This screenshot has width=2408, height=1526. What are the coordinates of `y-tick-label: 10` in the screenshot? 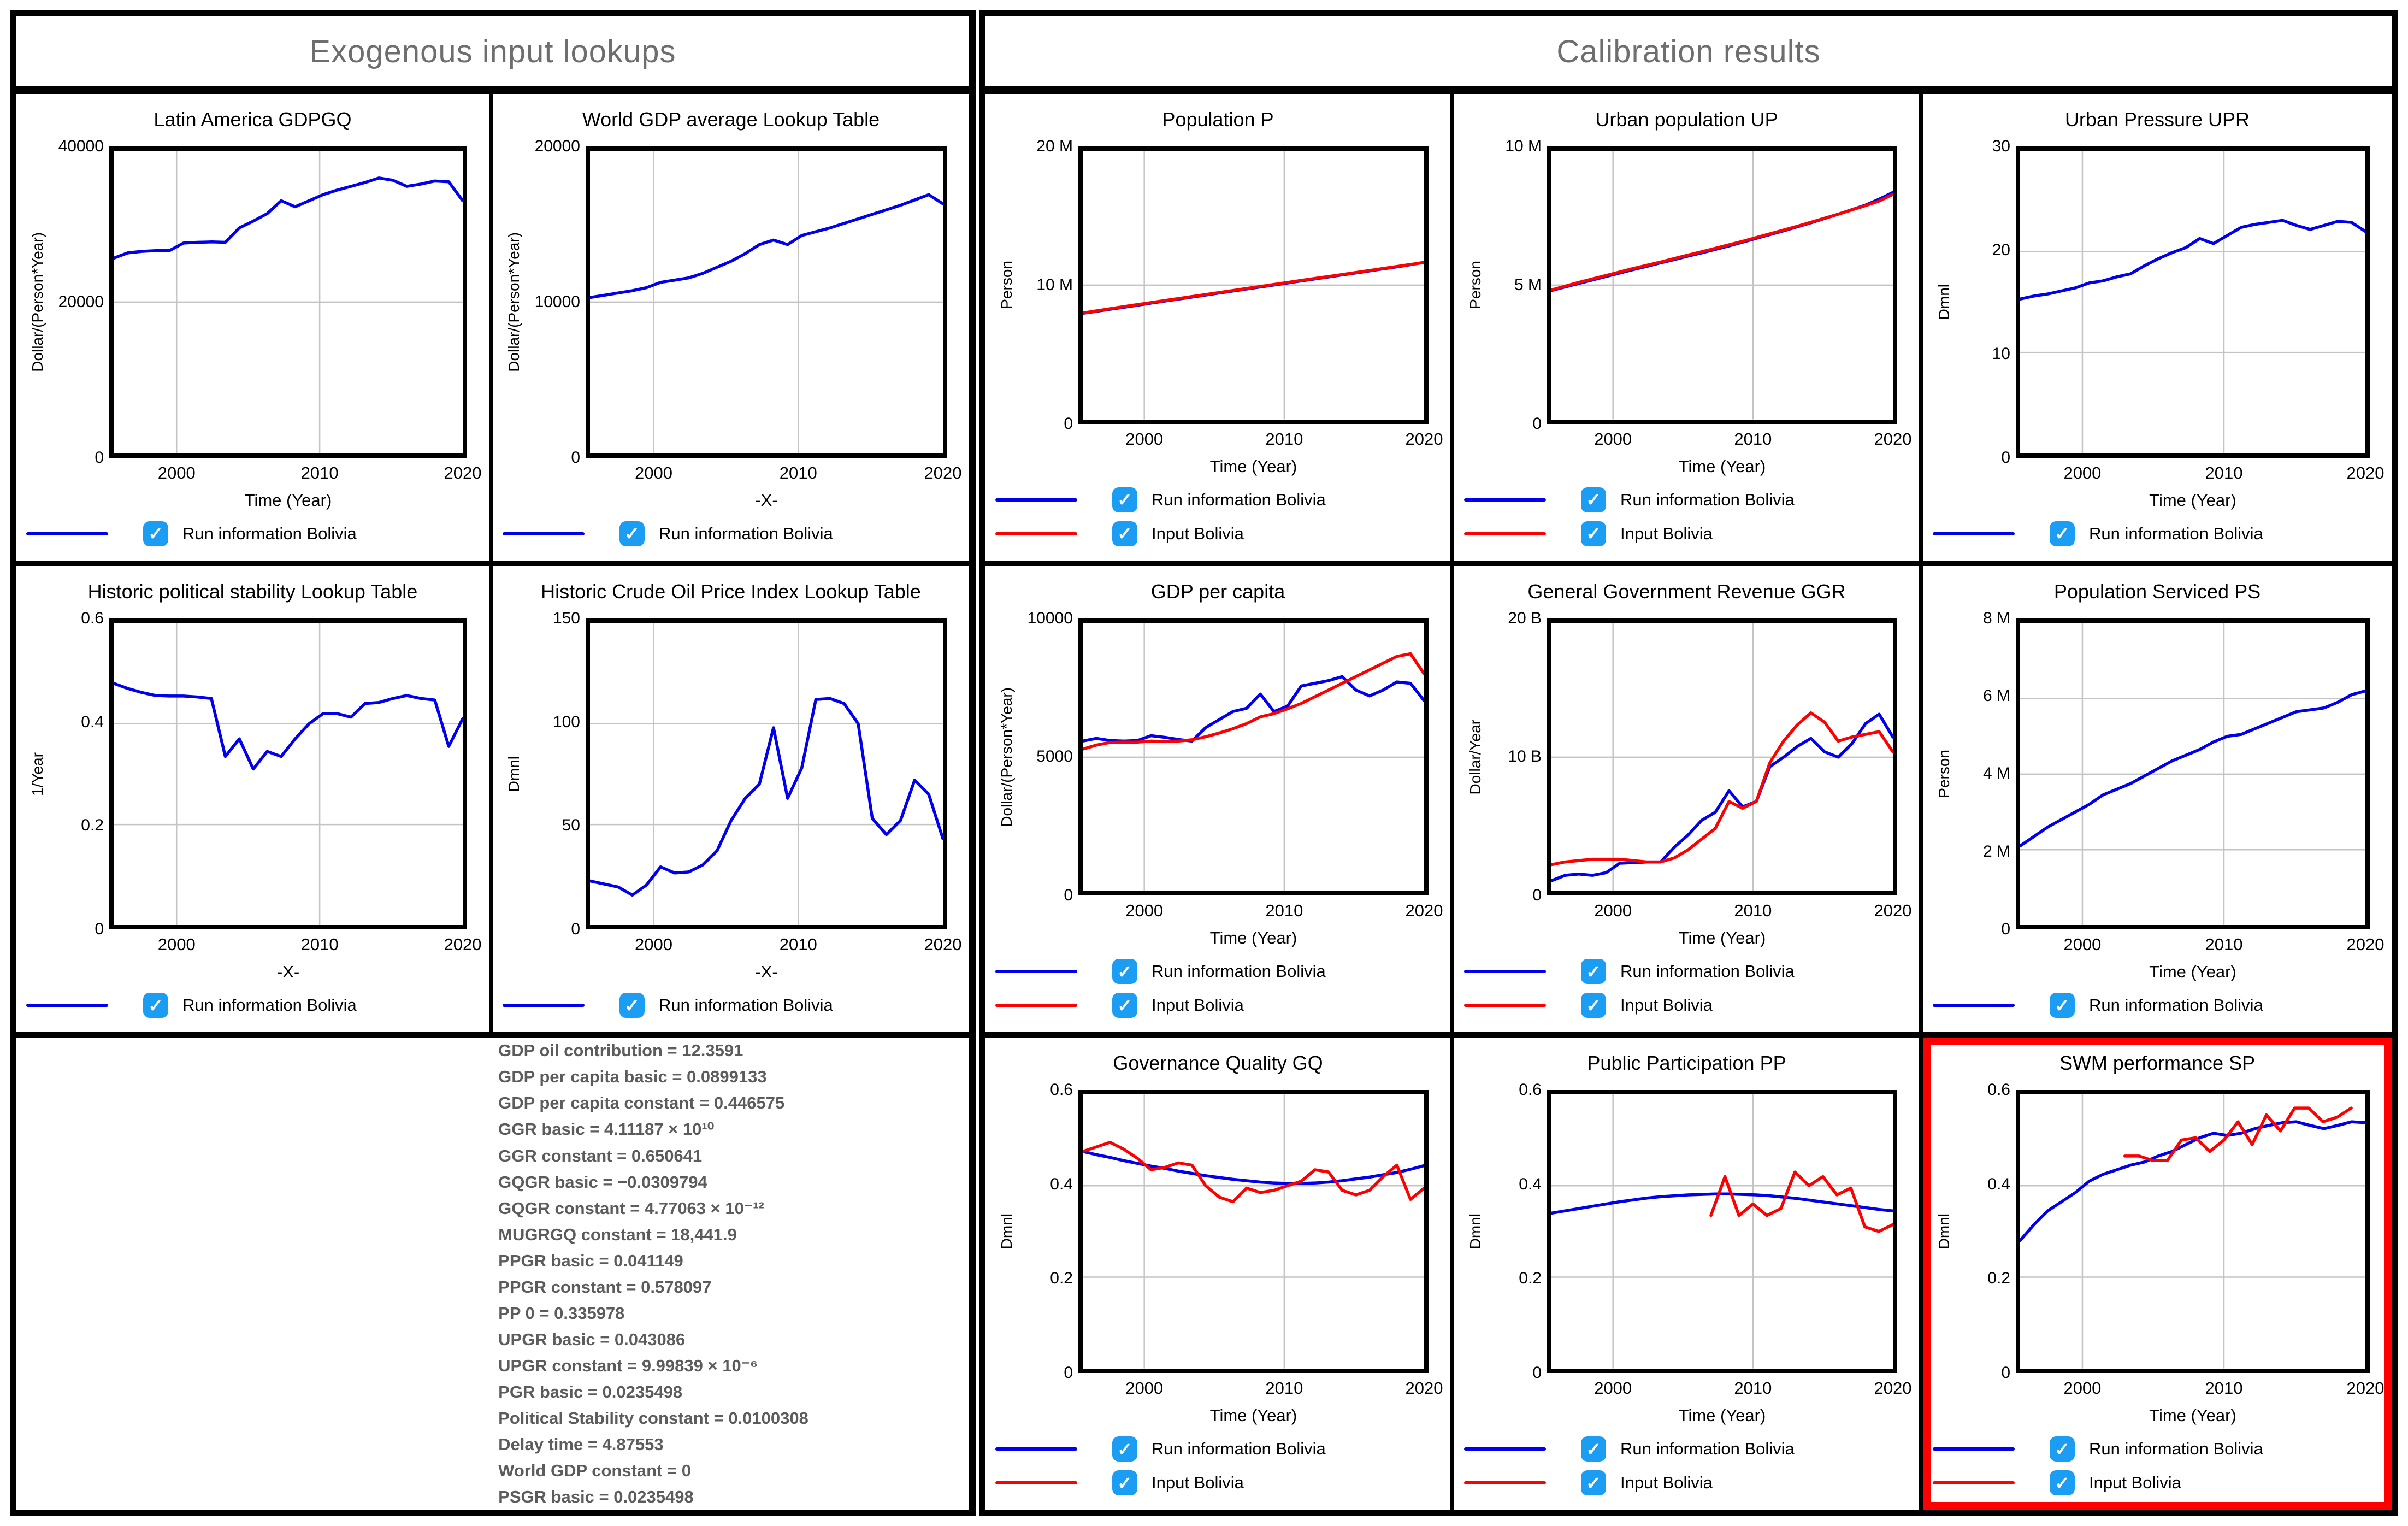 It's located at (2001, 353).